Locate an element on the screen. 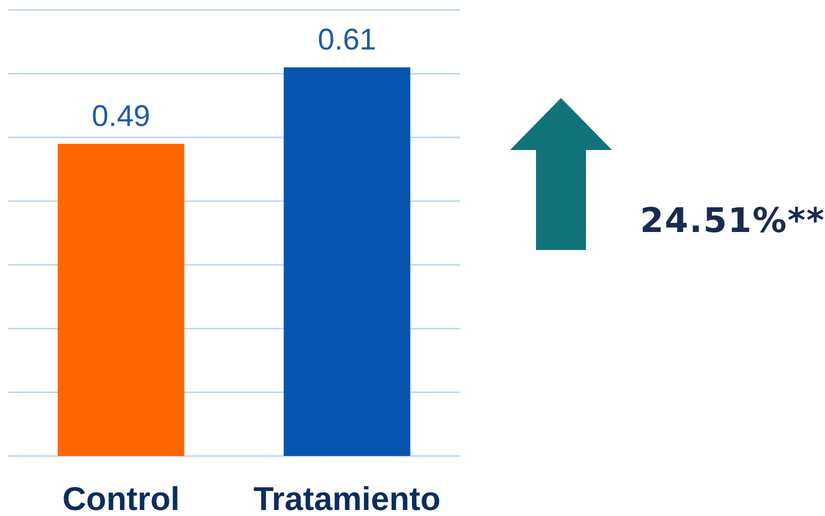 The image size is (825, 516). text: 24.51%** is located at coordinates (732, 221).